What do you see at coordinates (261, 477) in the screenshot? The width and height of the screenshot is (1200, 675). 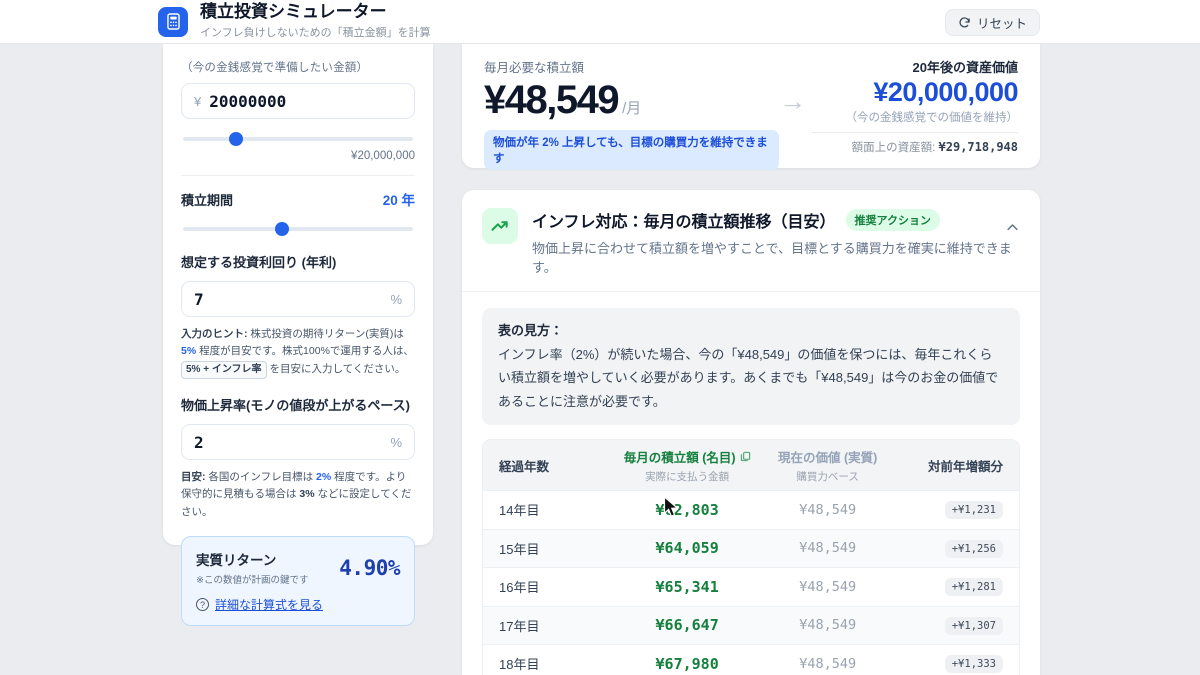 I see `hint-text: 各国のインフレ目標は` at bounding box center [261, 477].